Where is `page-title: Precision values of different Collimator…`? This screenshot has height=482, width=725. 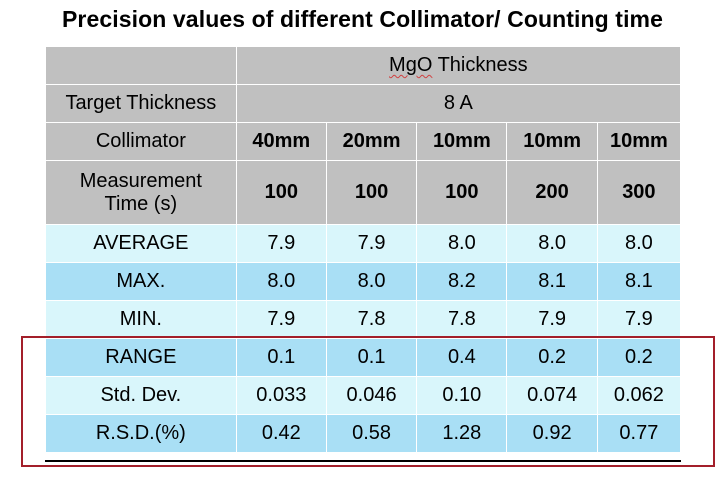 page-title: Precision values of different Collimator… is located at coordinates (362, 19).